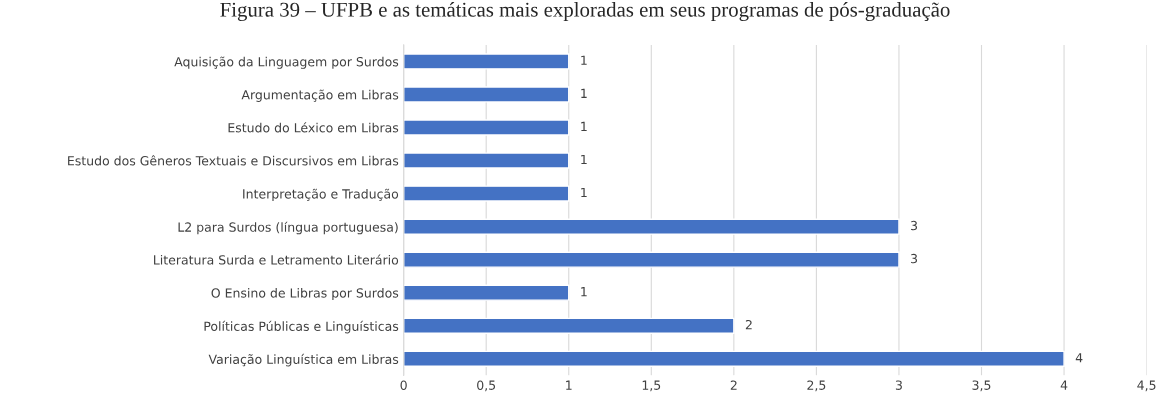  I want to click on x-tick-label: 3, so click(898, 385).